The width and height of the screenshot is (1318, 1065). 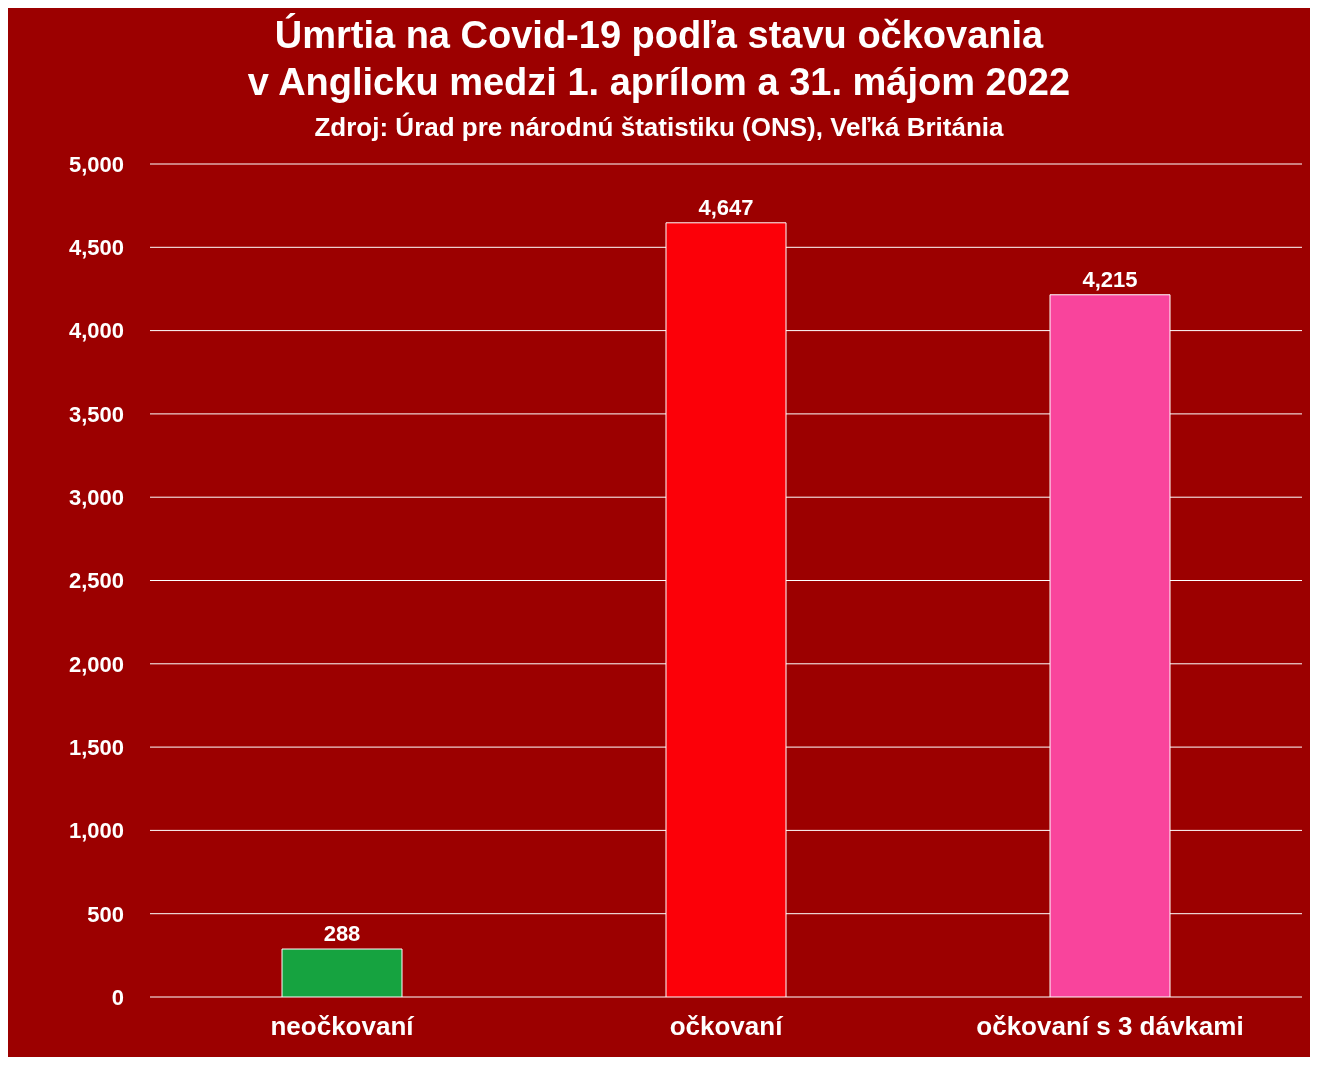 I want to click on y-tick-label: 3,500, so click(x=96, y=414).